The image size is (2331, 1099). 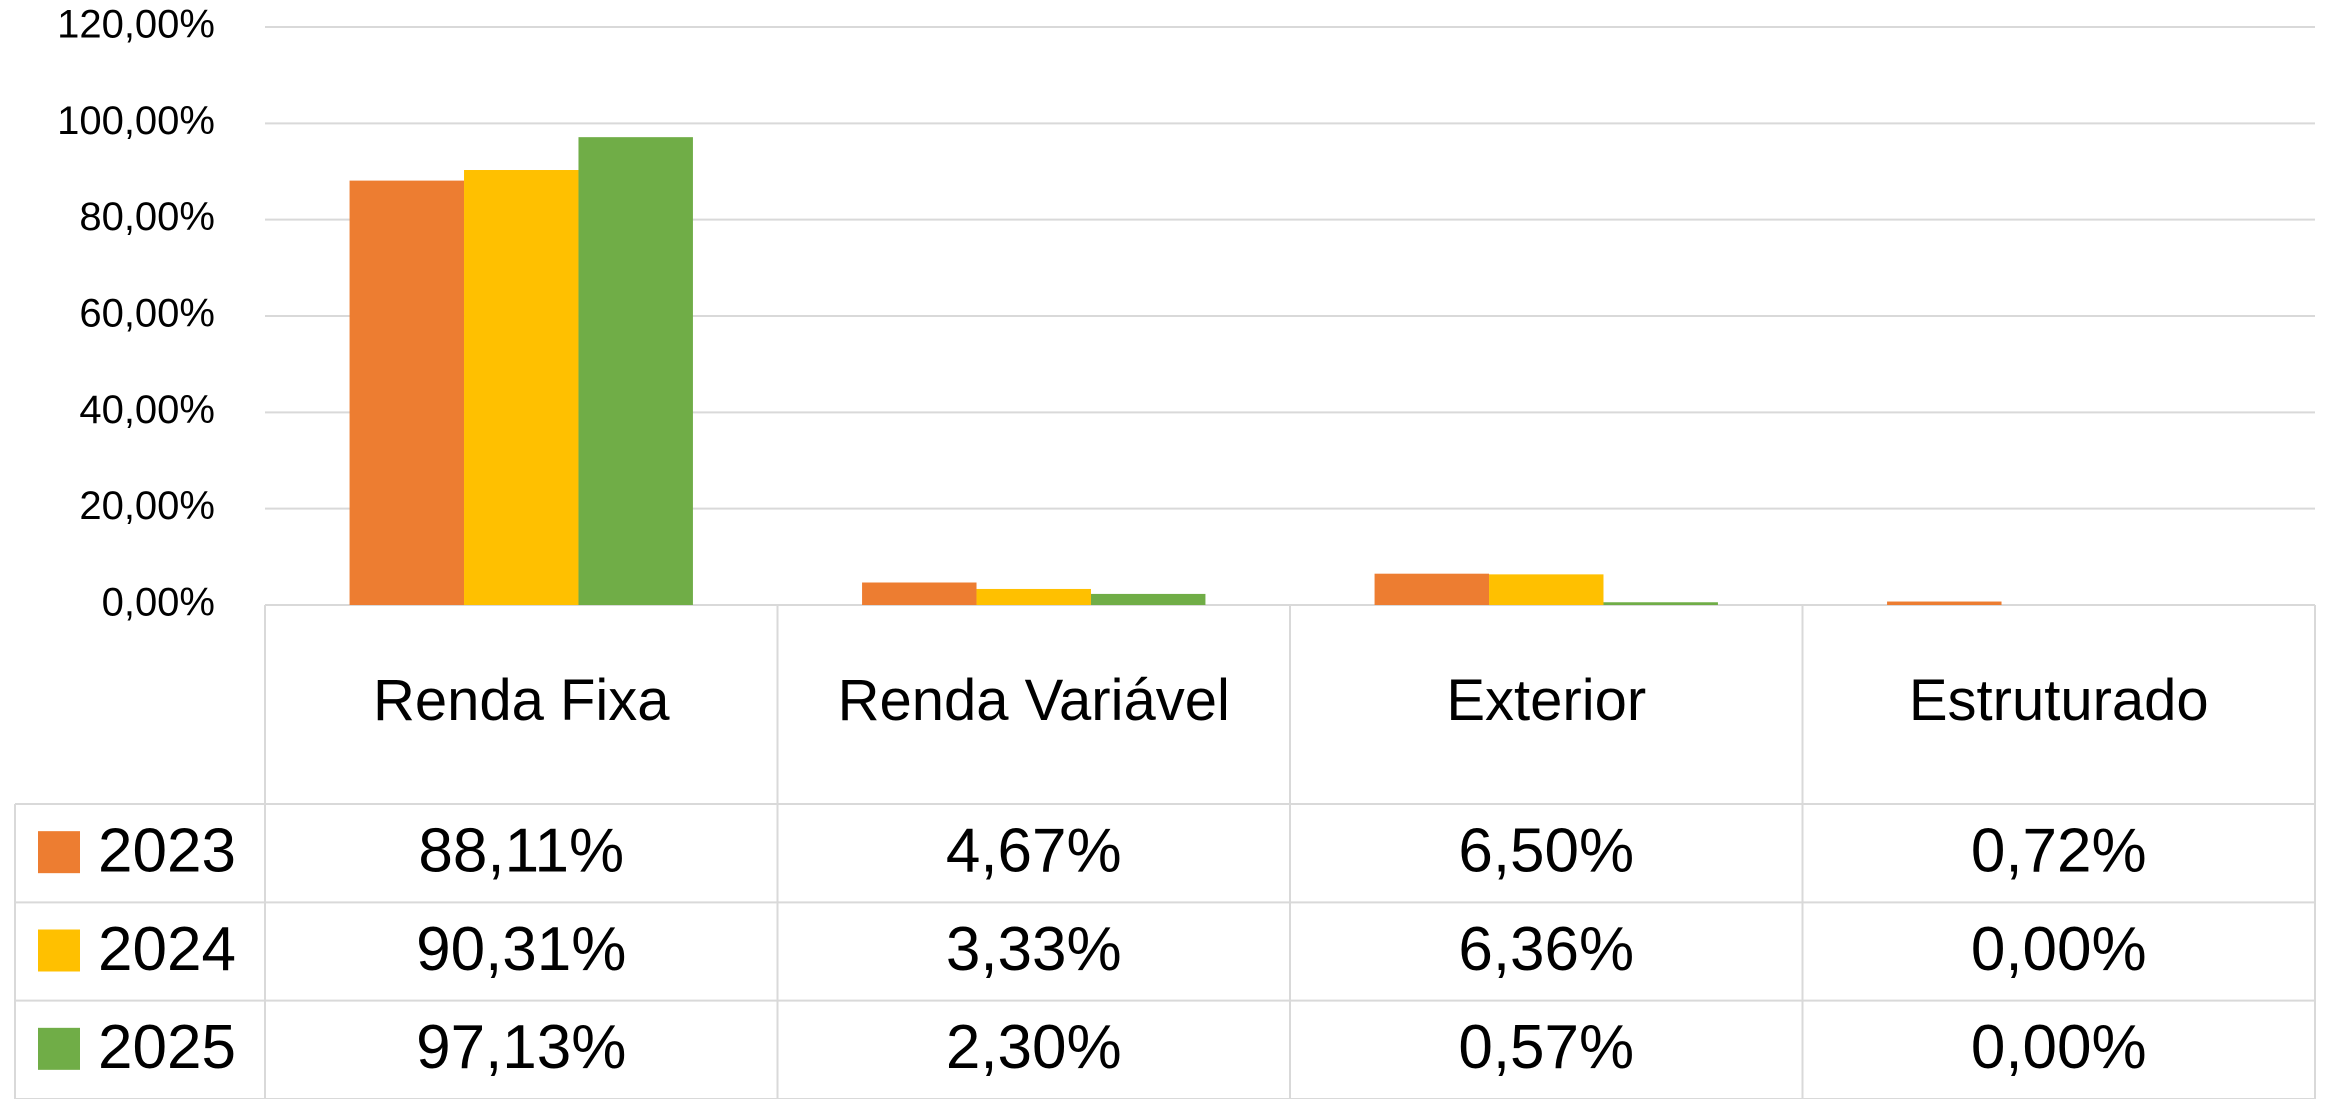 What do you see at coordinates (147, 410) in the screenshot?
I see `y-tick-label: 40,00%` at bounding box center [147, 410].